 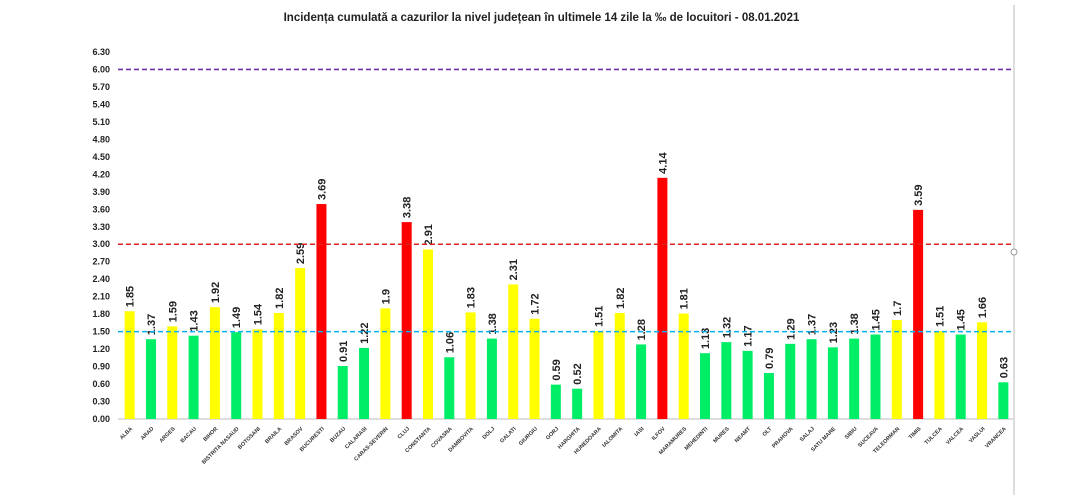 I want to click on value-label: 1.92, so click(x=216, y=292).